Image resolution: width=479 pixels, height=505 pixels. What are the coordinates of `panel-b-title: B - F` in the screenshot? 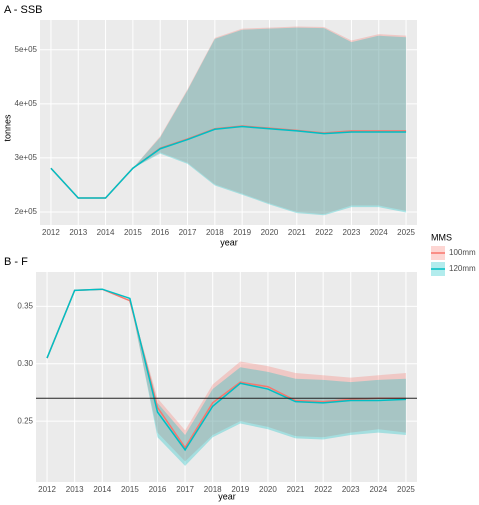 It's located at (16, 262).